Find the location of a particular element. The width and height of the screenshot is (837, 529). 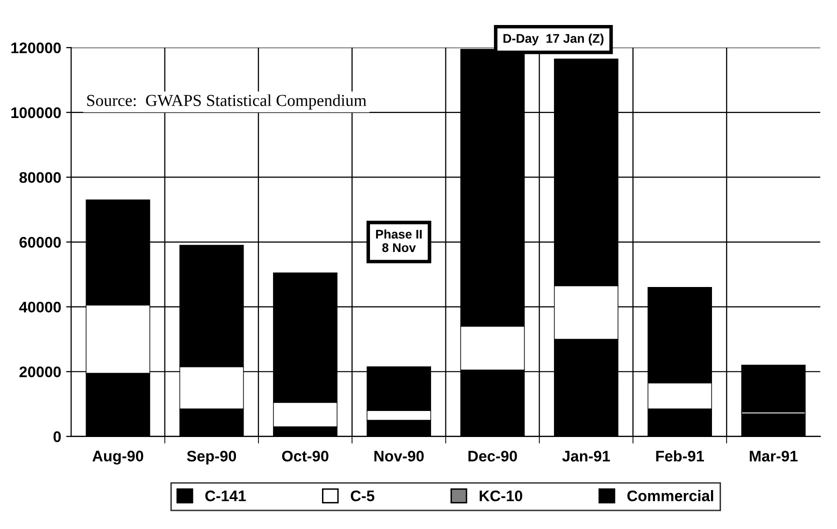

y-tick-label: 120000 is located at coordinates (36, 48).